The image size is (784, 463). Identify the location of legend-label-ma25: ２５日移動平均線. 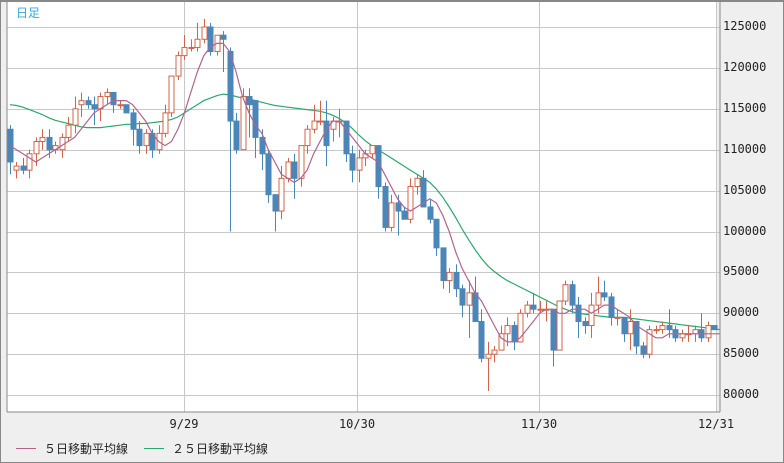
(220, 449).